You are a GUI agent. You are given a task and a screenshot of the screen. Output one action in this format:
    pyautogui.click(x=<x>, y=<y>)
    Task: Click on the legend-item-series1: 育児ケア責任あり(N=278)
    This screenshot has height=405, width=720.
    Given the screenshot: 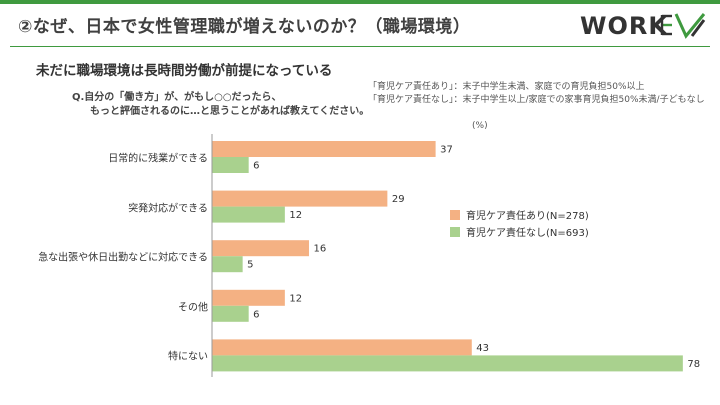 What is the action you would take?
    pyautogui.click(x=519, y=214)
    